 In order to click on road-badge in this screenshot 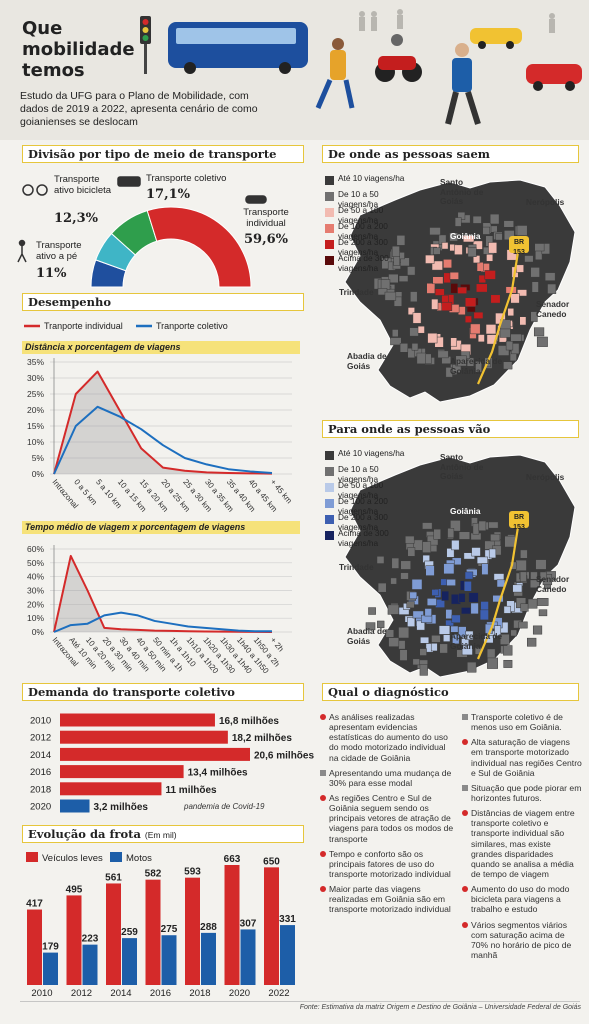, I will do `click(519, 519)`.